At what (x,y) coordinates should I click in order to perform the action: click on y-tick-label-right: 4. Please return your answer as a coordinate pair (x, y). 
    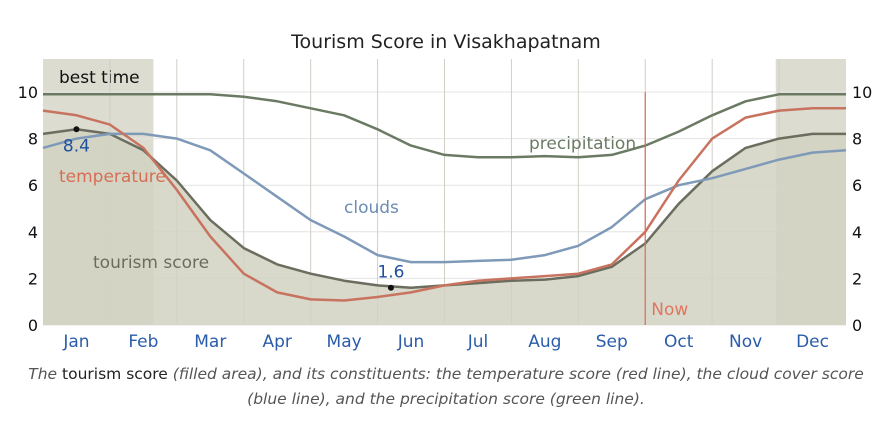
    Looking at the image, I should click on (857, 232).